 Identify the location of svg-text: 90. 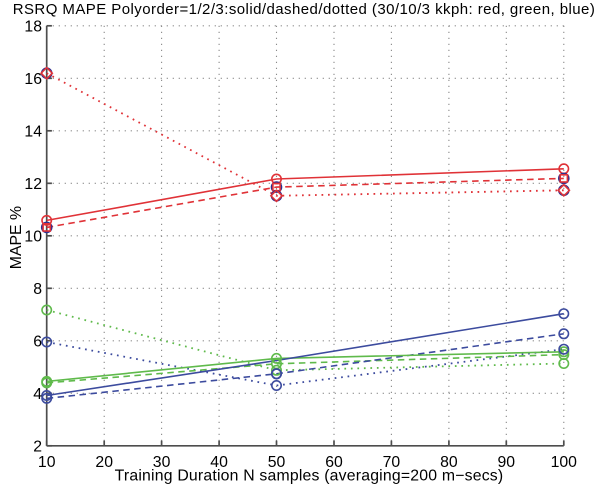
(507, 462).